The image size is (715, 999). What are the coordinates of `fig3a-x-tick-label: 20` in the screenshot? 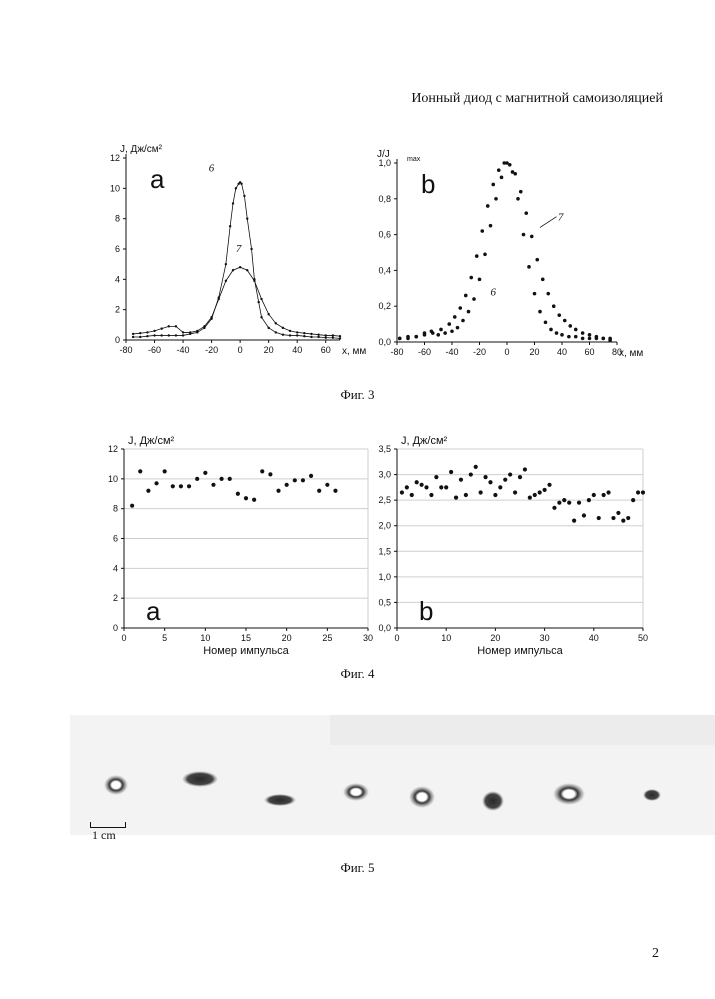 It's located at (269, 350).